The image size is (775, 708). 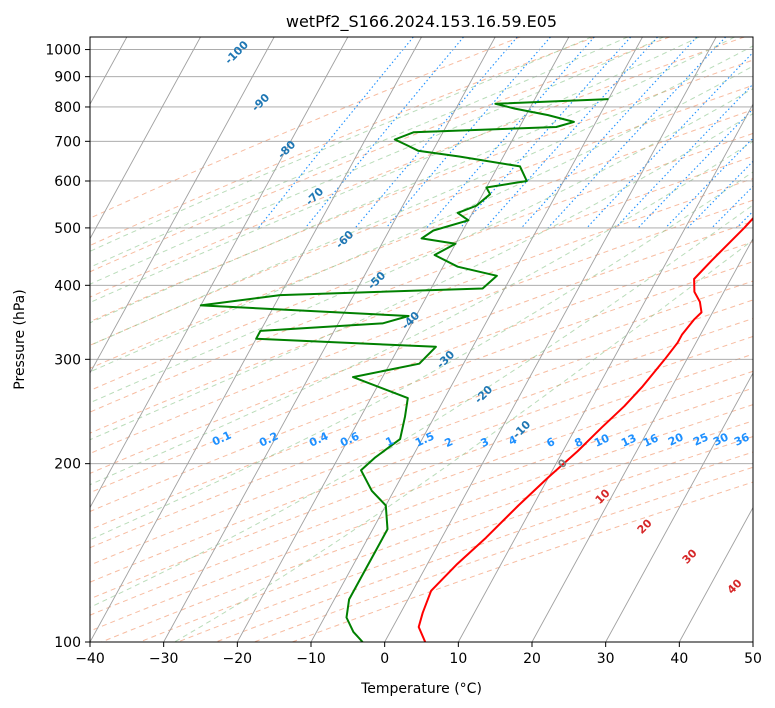 I want to click on y-tick-label: 800, so click(x=67, y=108).